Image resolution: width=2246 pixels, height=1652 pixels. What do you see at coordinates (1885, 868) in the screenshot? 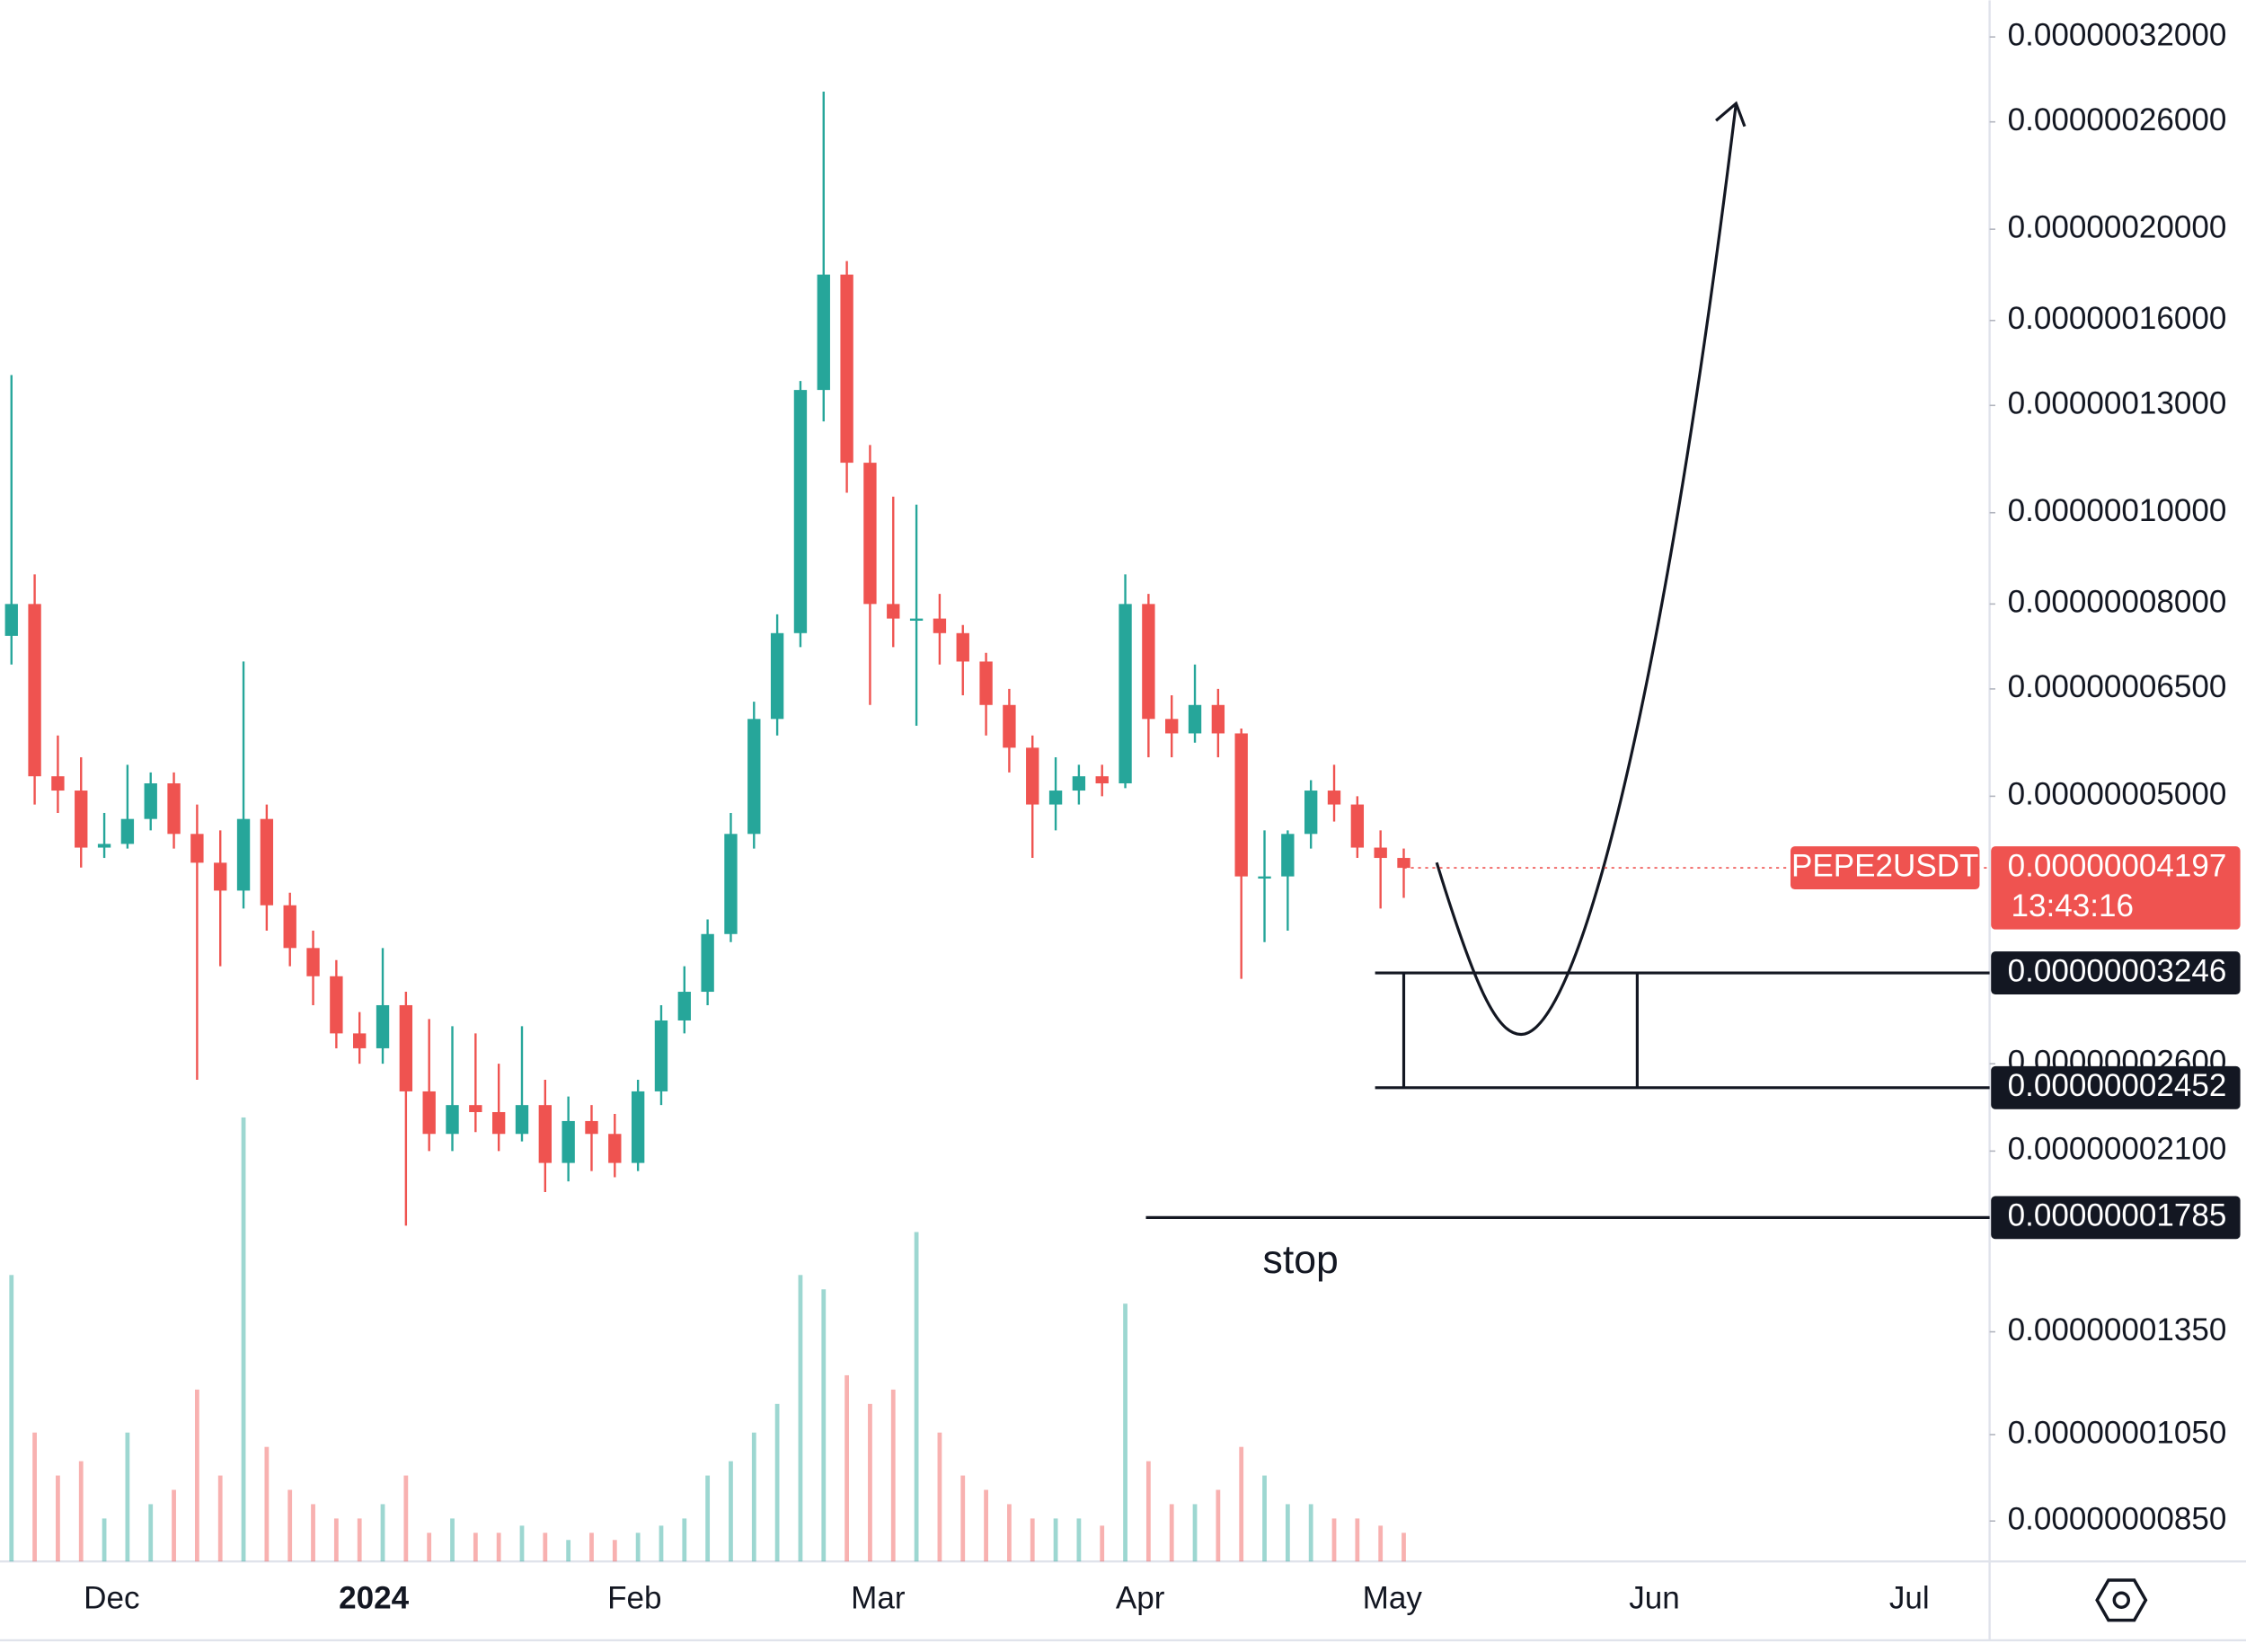
I see `symbol-box` at bounding box center [1885, 868].